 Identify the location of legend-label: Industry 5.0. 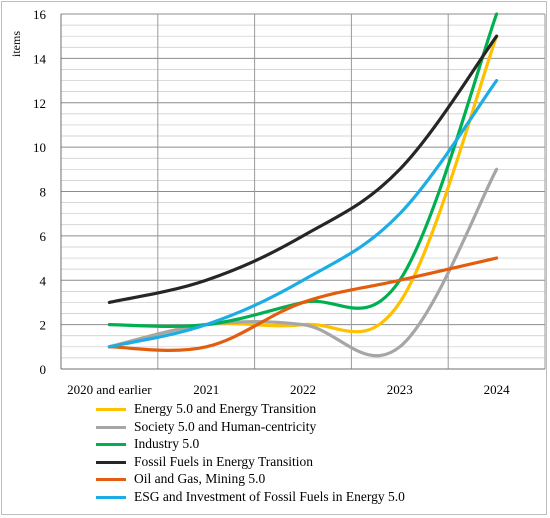
(167, 443).